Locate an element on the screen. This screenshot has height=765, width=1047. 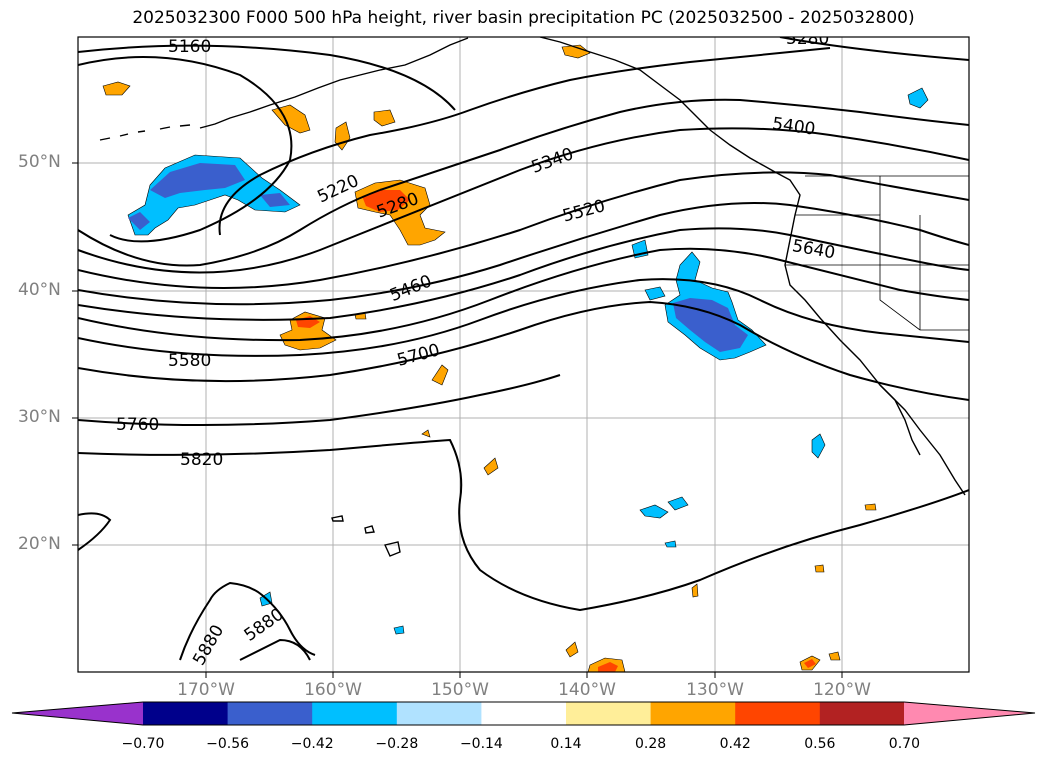
precip-negative-pacific-small is located at coordinates (655, 293).